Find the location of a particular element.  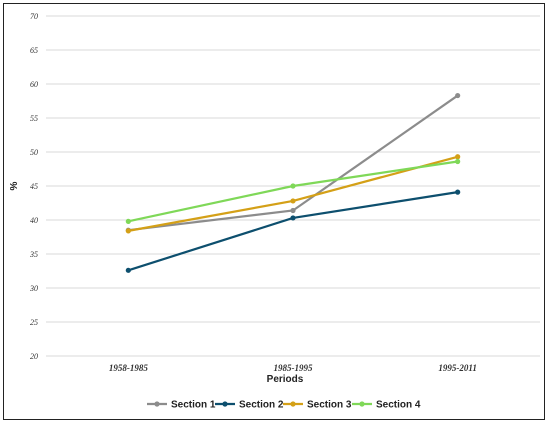

section-4-point-1985-1995 is located at coordinates (293, 186).